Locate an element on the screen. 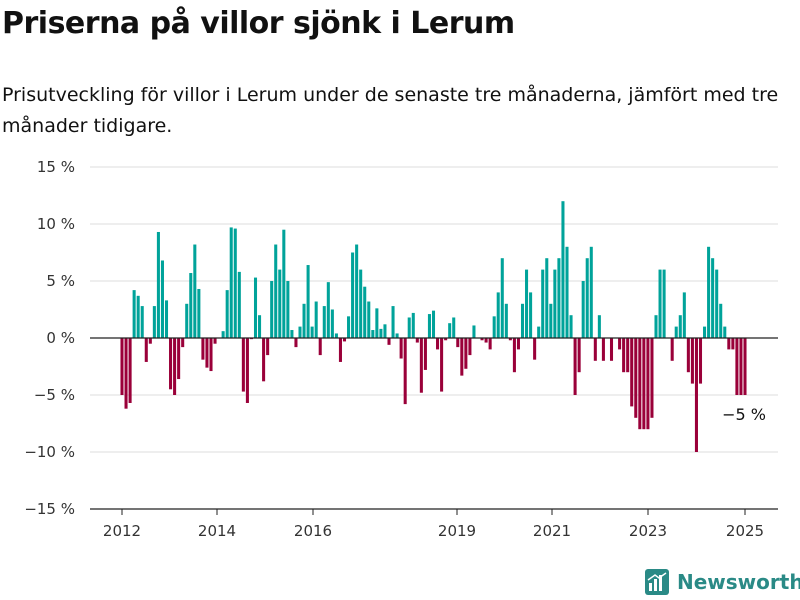  y-tick-label: 5 % is located at coordinates (60, 281).